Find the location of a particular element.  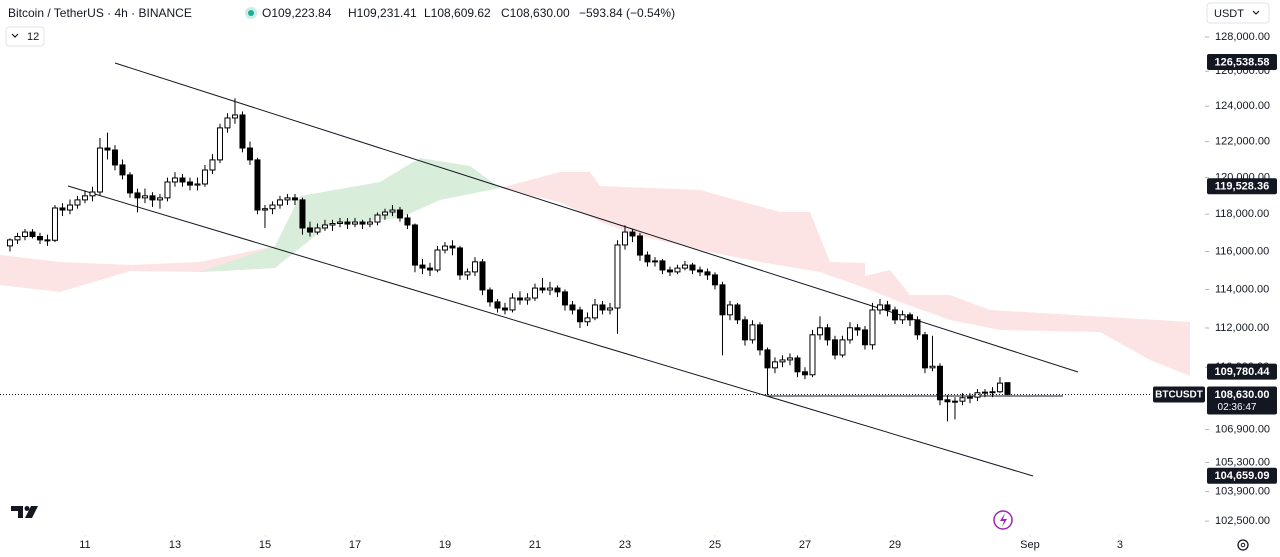

x-tick-label: 3 is located at coordinates (1120, 545).